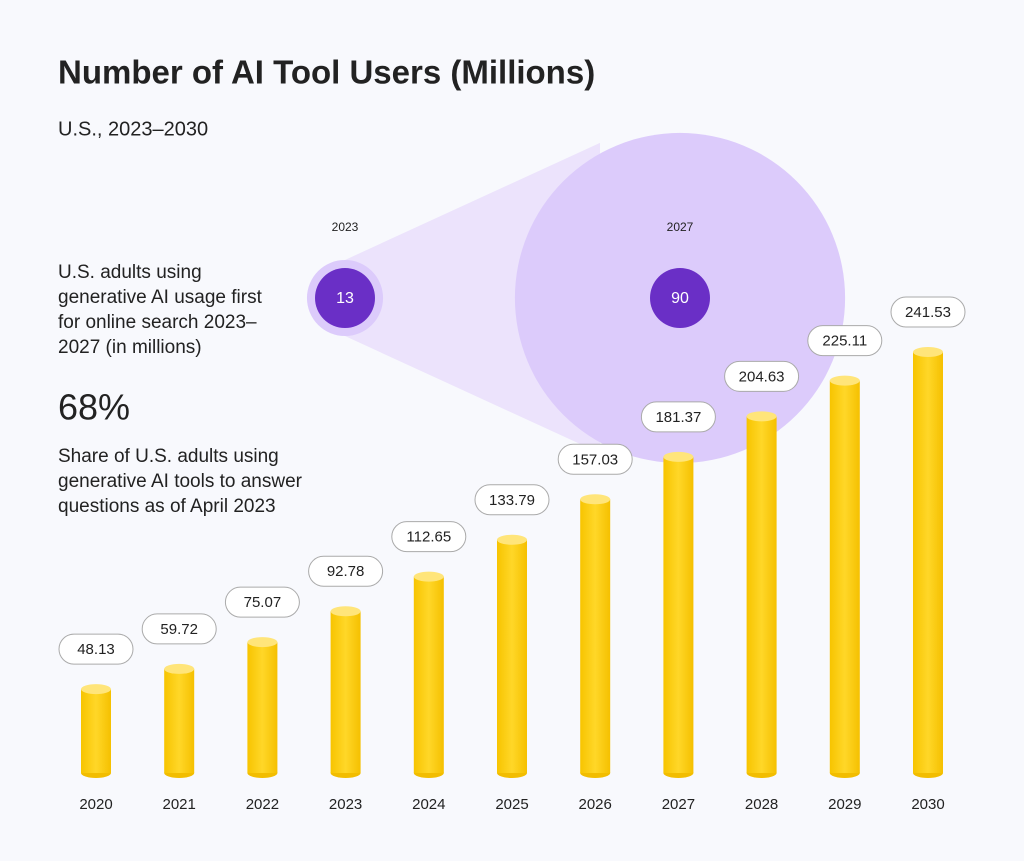  I want to click on callout-year: 2027, so click(680, 227).